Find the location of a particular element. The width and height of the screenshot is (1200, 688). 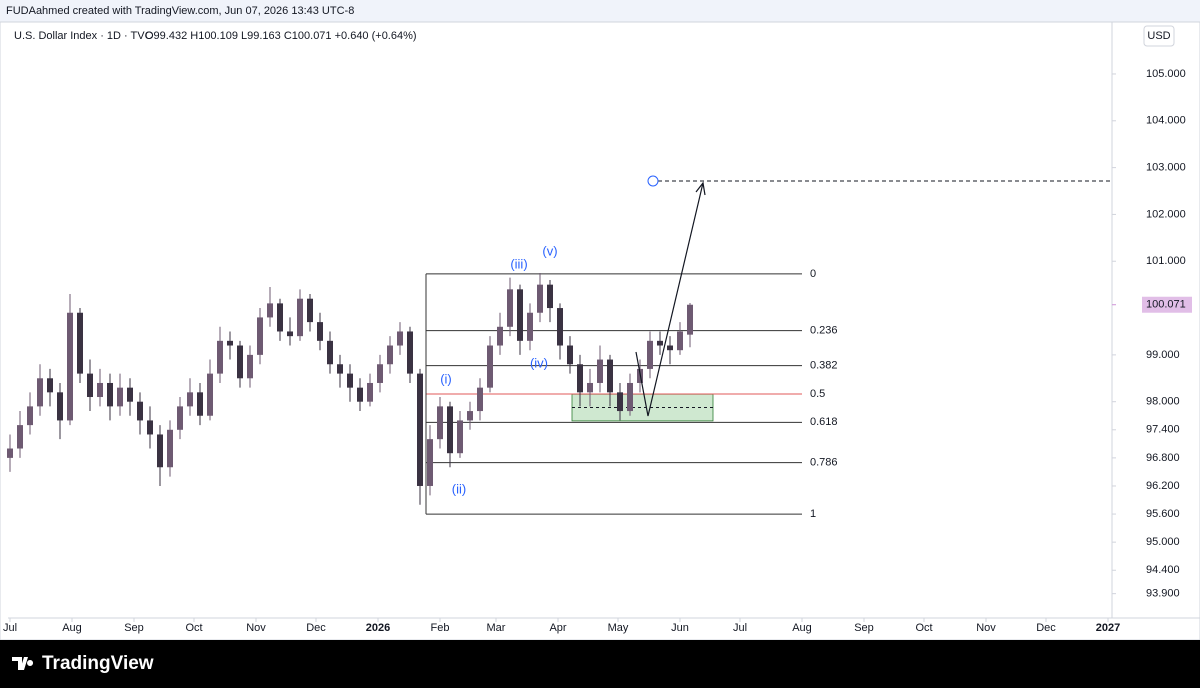

wave-label: (i) is located at coordinates (446, 378).